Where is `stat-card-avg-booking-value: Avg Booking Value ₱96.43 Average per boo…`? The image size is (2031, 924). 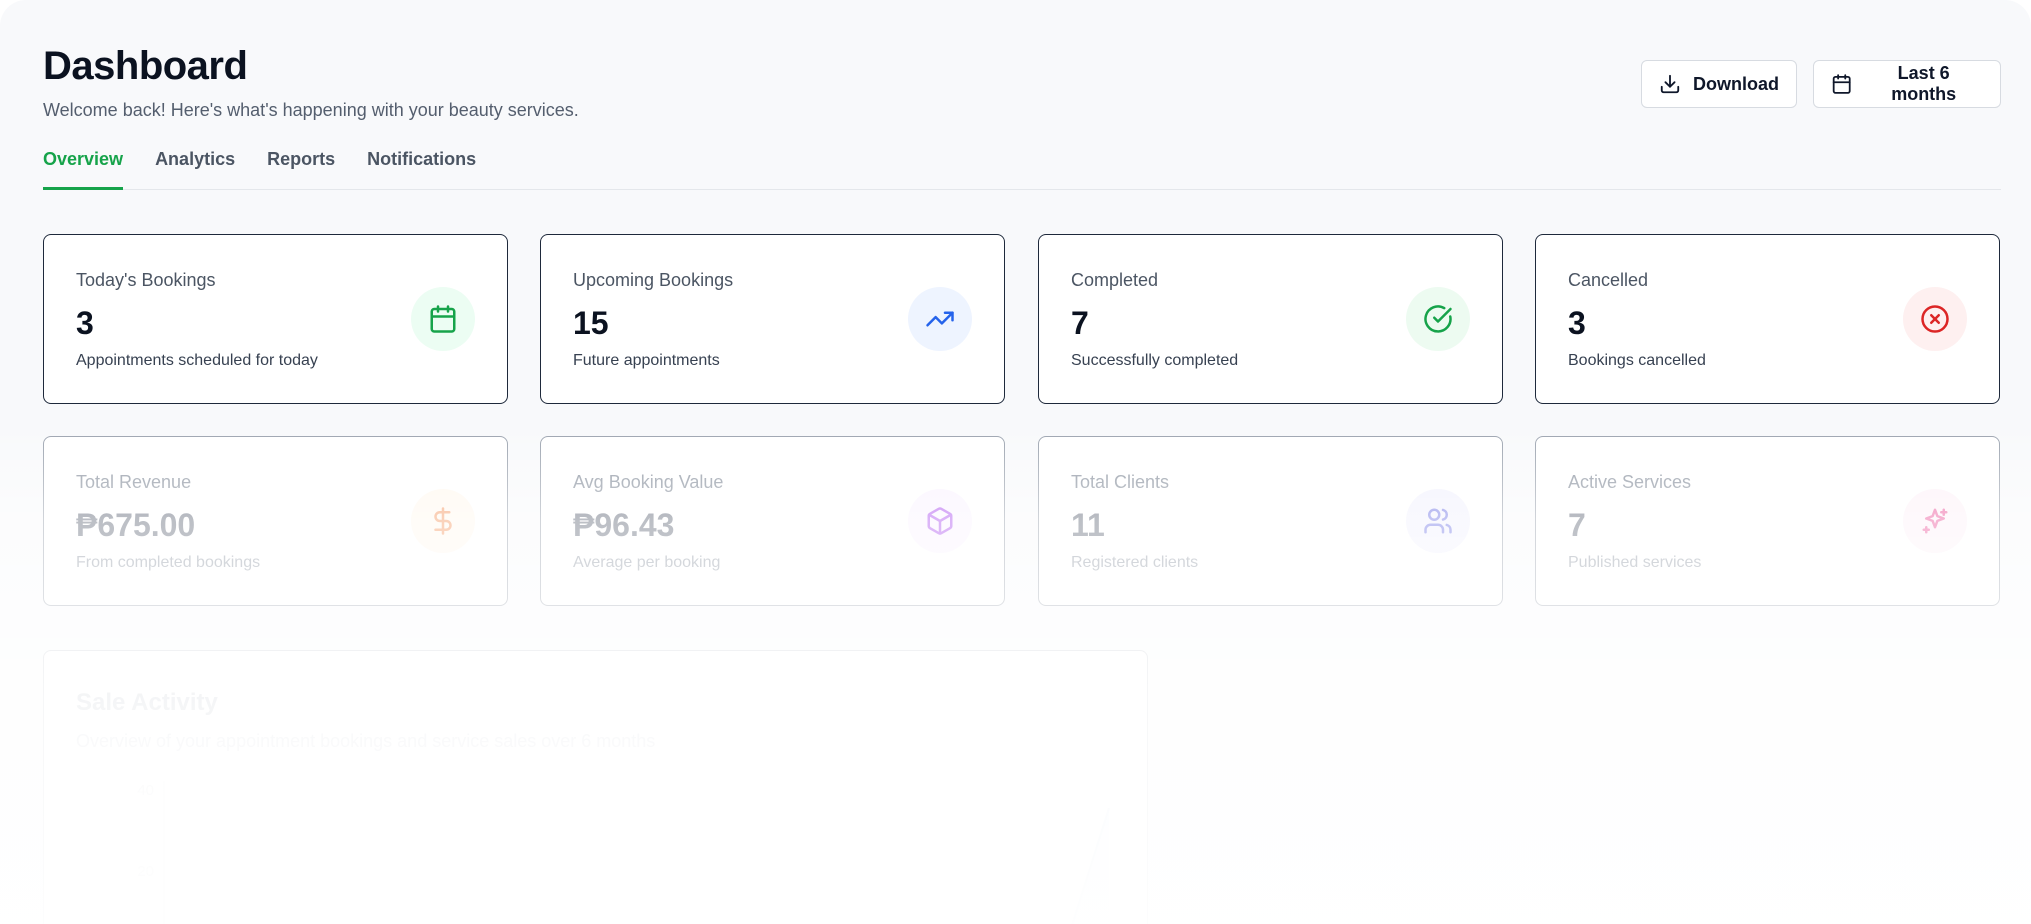 stat-card-avg-booking-value: Avg Booking Value ₱96.43 Average per boo… is located at coordinates (772, 521).